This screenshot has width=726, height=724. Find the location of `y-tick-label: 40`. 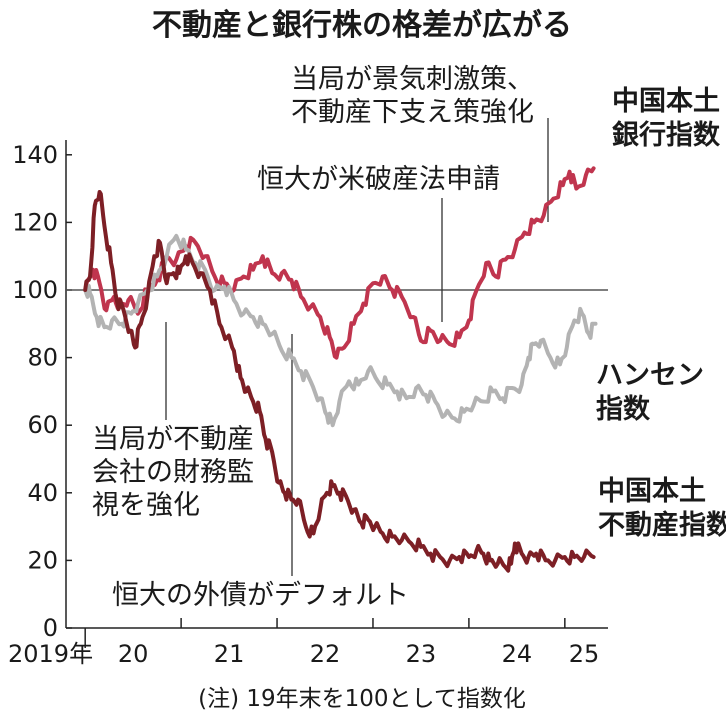

y-tick-label: 40 is located at coordinates (42, 493).